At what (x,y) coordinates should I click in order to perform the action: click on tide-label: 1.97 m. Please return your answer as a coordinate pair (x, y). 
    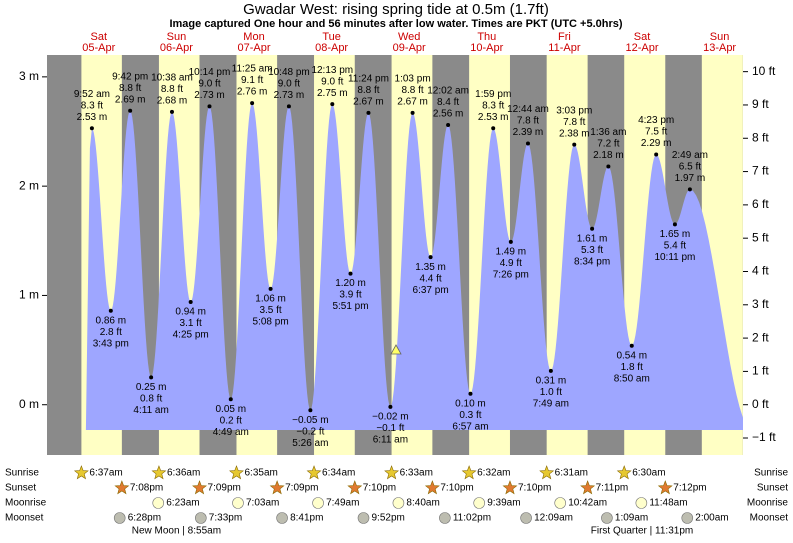
    Looking at the image, I should click on (690, 178).